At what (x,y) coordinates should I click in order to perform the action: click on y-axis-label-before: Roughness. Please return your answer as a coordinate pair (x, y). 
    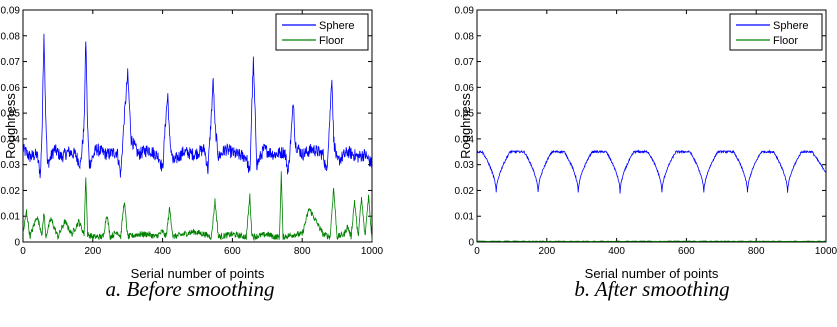
    Looking at the image, I should click on (10, 126).